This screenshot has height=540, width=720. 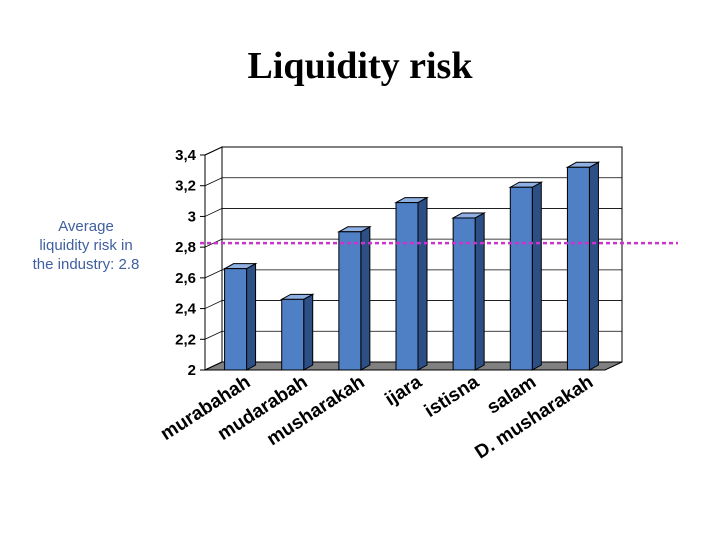 I want to click on y-tick-label: 2, so click(x=192, y=370).